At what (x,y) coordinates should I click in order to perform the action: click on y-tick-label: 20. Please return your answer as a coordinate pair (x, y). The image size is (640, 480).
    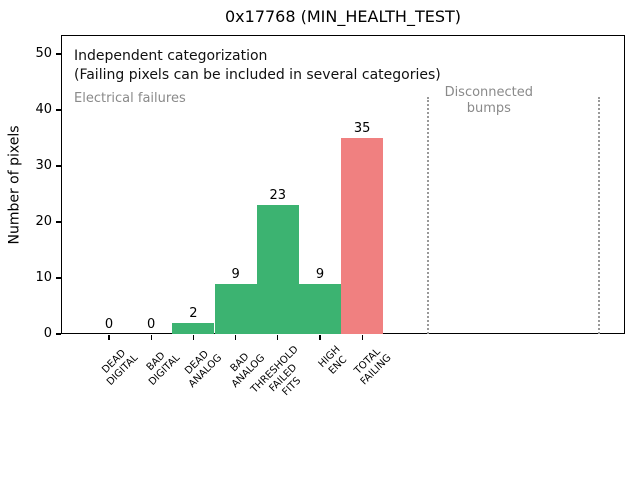
    Looking at the image, I should click on (43, 221).